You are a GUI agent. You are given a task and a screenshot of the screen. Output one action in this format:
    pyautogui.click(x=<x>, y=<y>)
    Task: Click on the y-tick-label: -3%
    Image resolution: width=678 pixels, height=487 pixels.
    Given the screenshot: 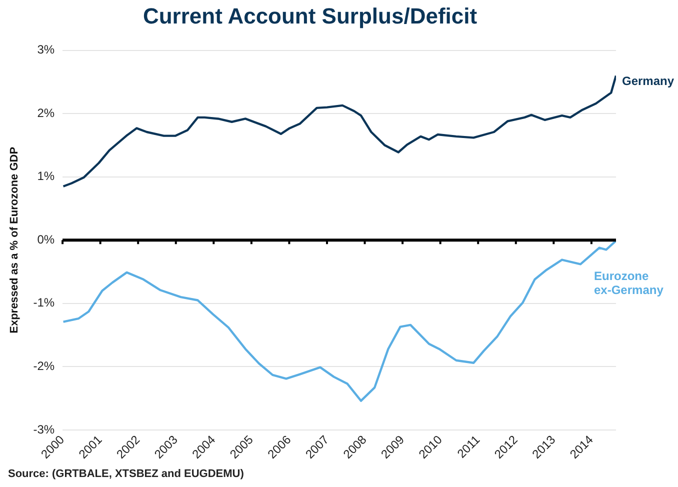 What is the action you would take?
    pyautogui.click(x=44, y=429)
    